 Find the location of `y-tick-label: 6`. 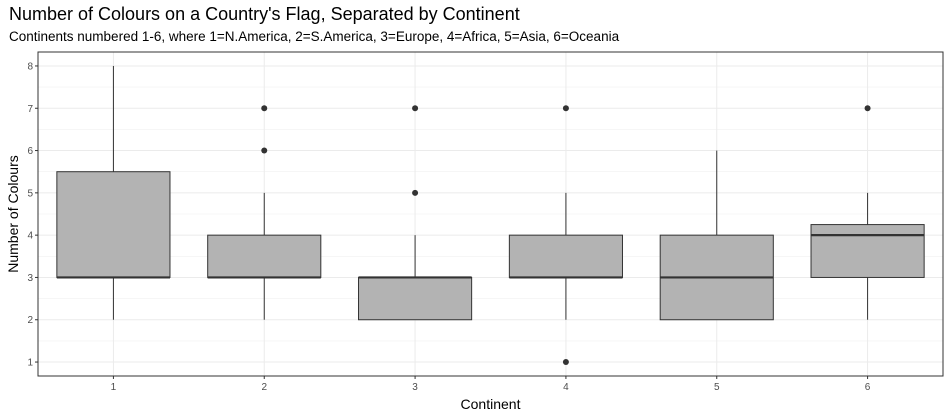

y-tick-label: 6 is located at coordinates (30, 151).